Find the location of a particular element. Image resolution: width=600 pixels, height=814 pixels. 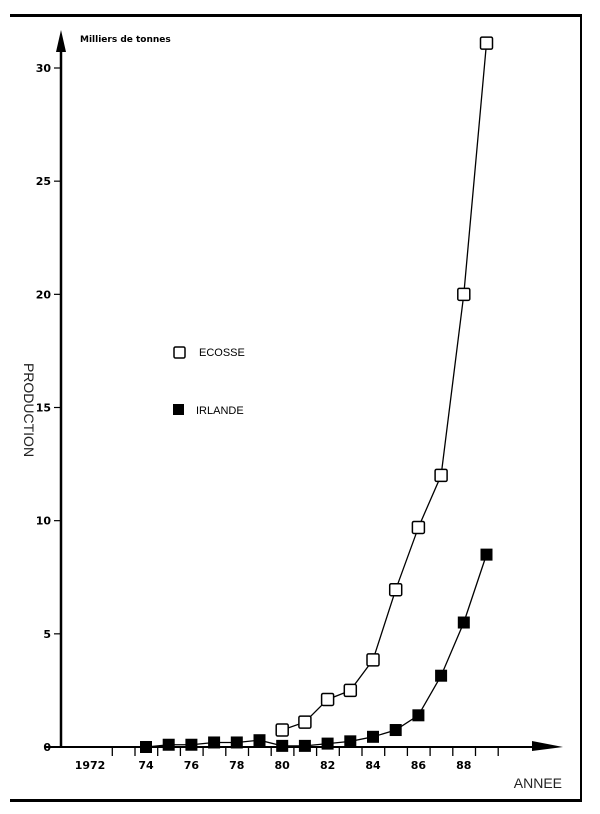

x-tick-label: 86 is located at coordinates (419, 765).